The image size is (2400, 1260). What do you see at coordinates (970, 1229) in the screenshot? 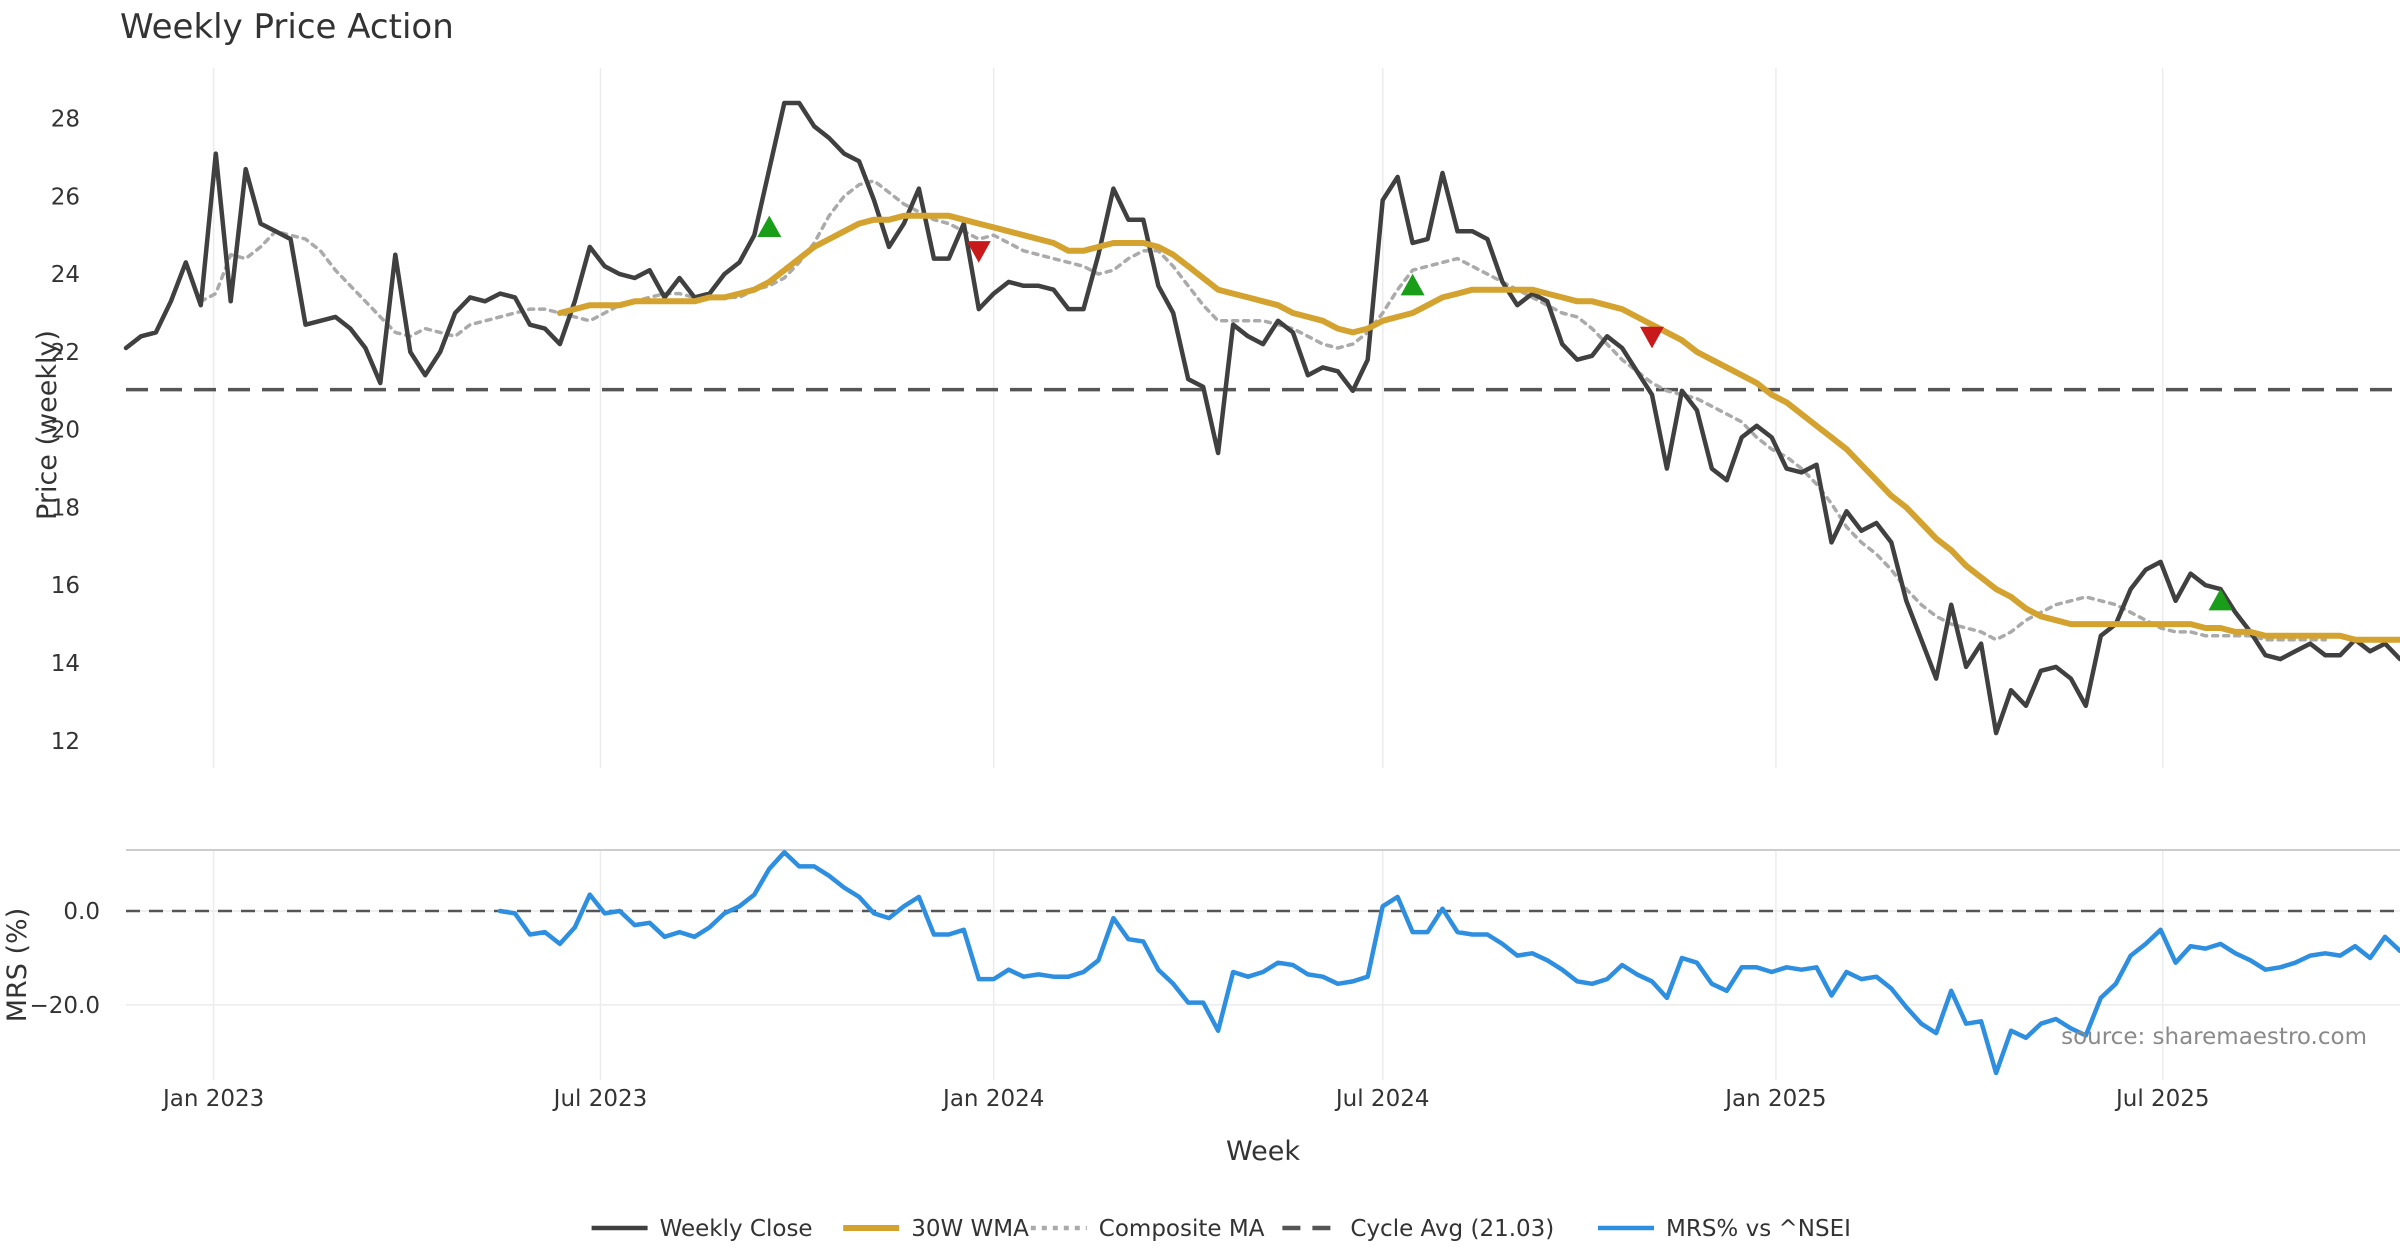
I see `legend-label-wma-30: 30W WMA` at bounding box center [970, 1229].